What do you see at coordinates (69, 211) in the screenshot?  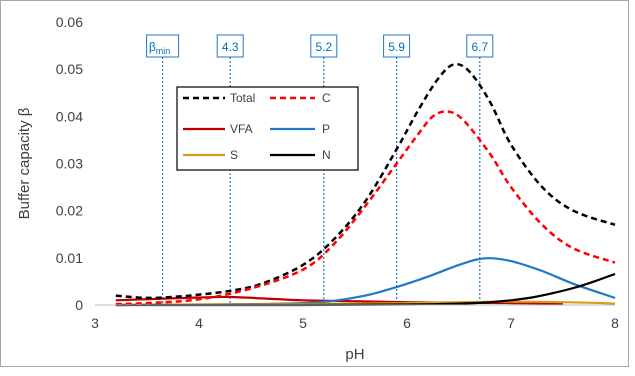 I see `y-tick-label: 0.02` at bounding box center [69, 211].